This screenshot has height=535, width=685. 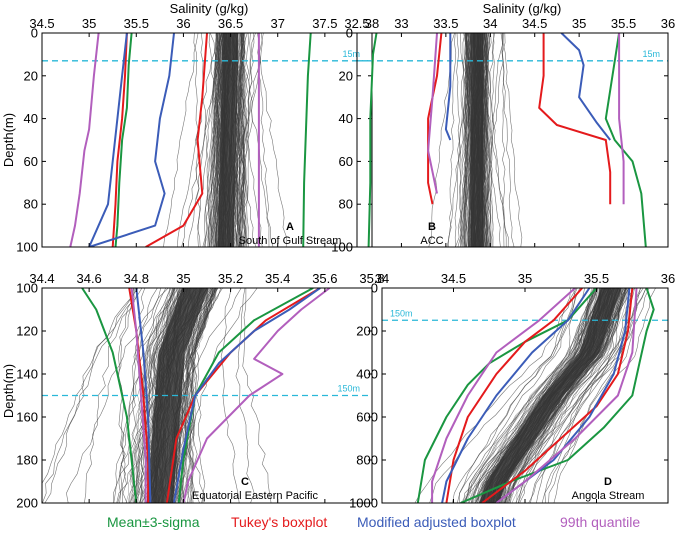 I want to click on x-tick-label: 35.4, so click(x=277, y=278).